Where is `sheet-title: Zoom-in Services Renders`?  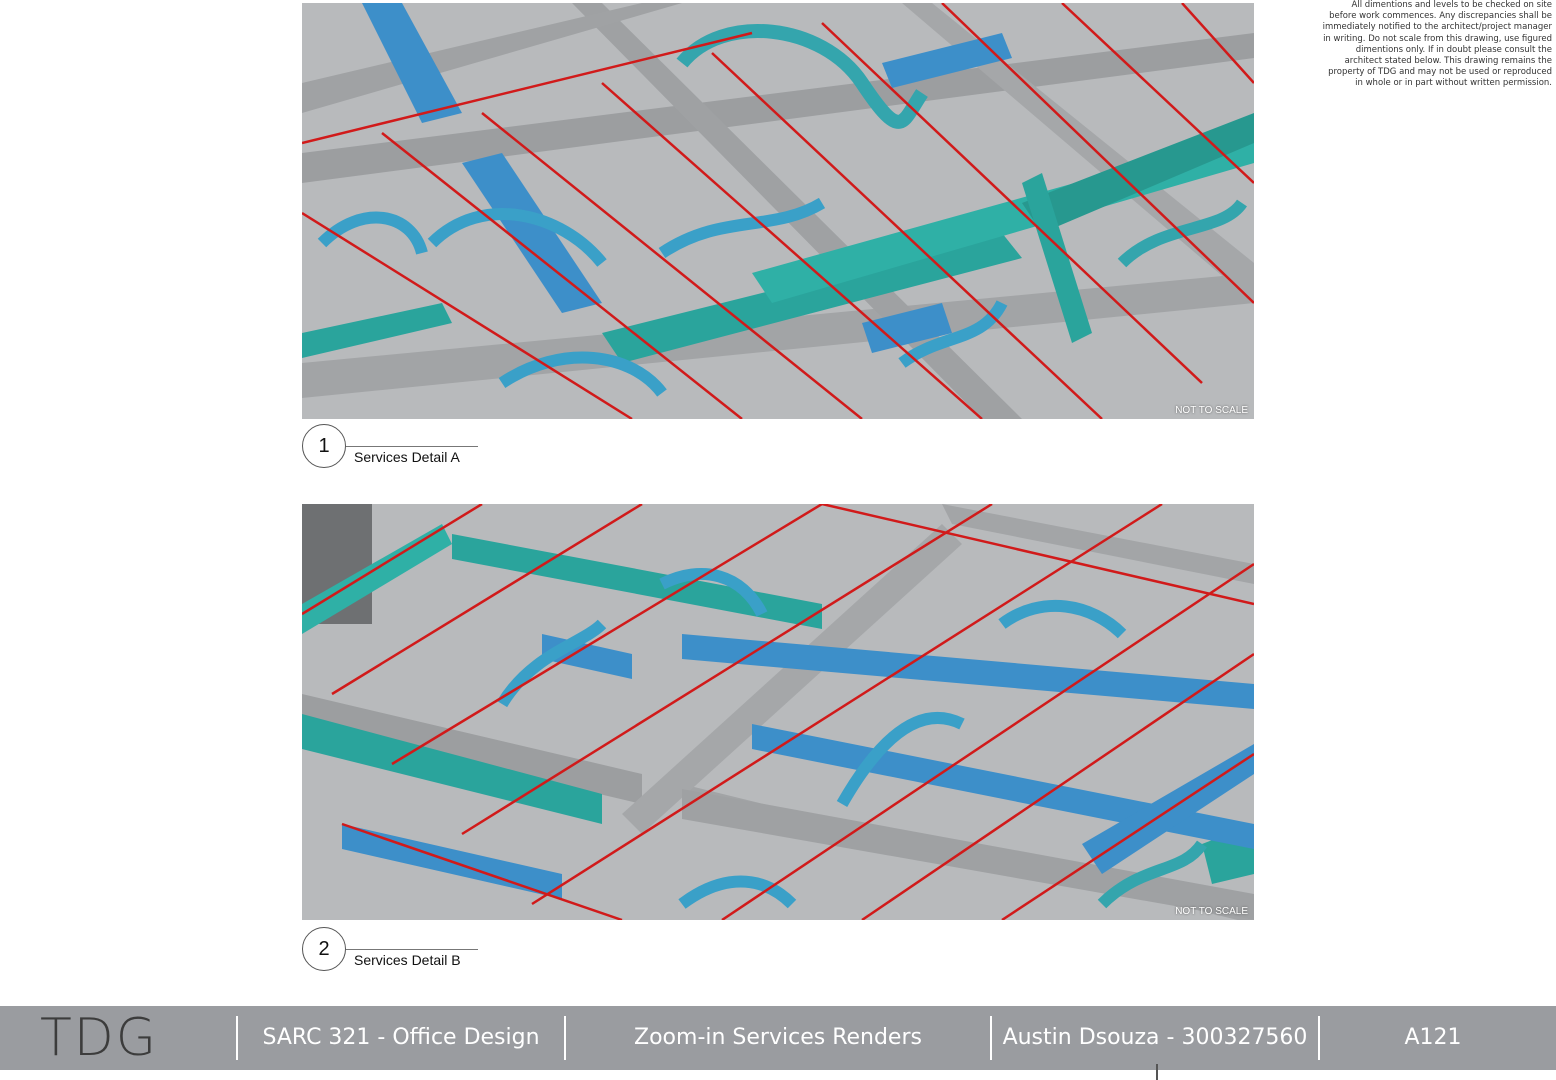 sheet-title: Zoom-in Services Renders is located at coordinates (778, 1037).